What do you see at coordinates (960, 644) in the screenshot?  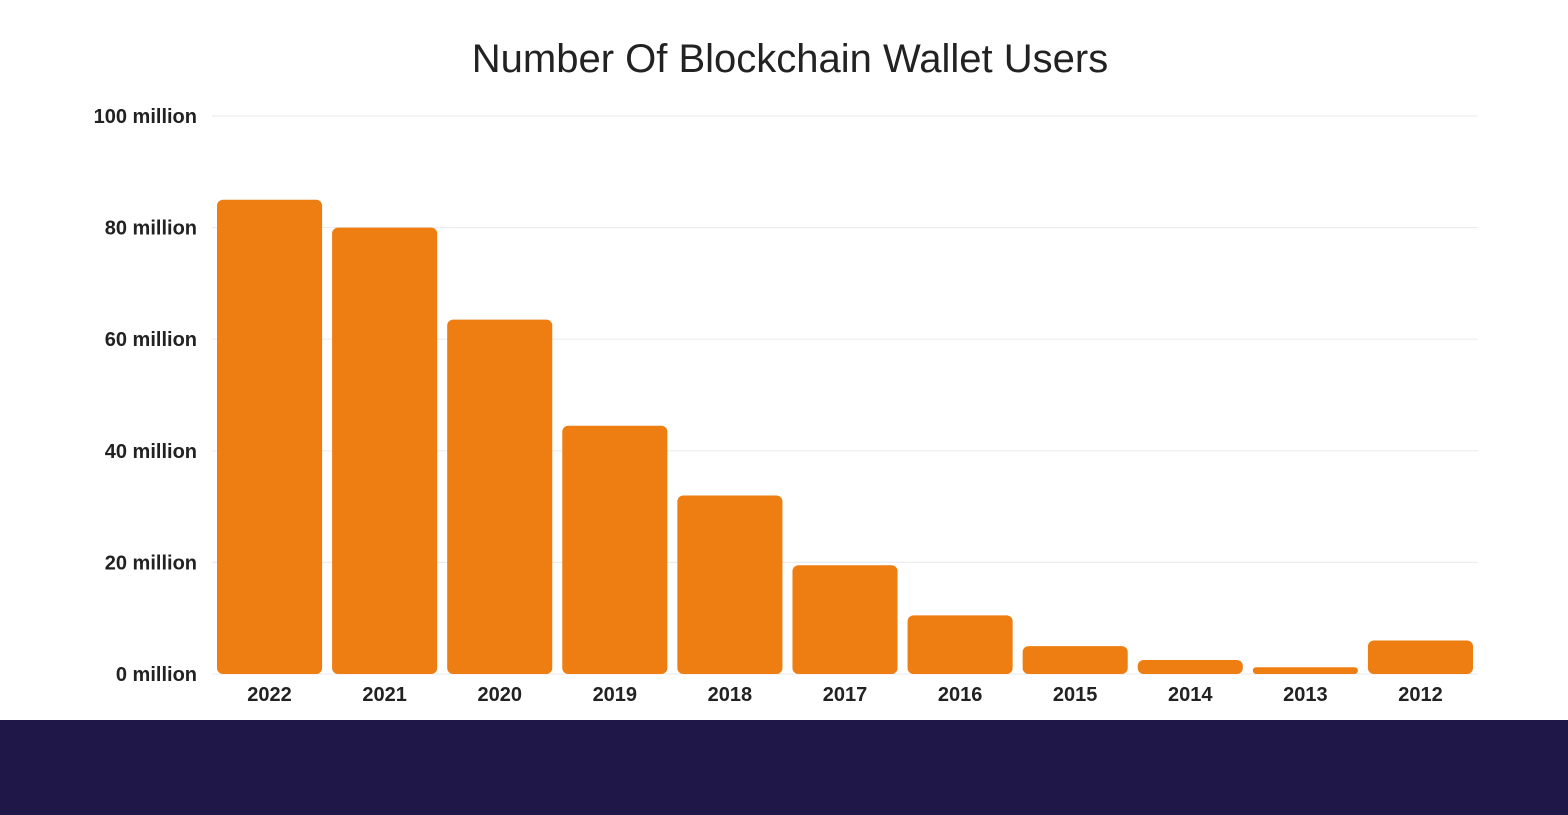 I see `bar-2016` at bounding box center [960, 644].